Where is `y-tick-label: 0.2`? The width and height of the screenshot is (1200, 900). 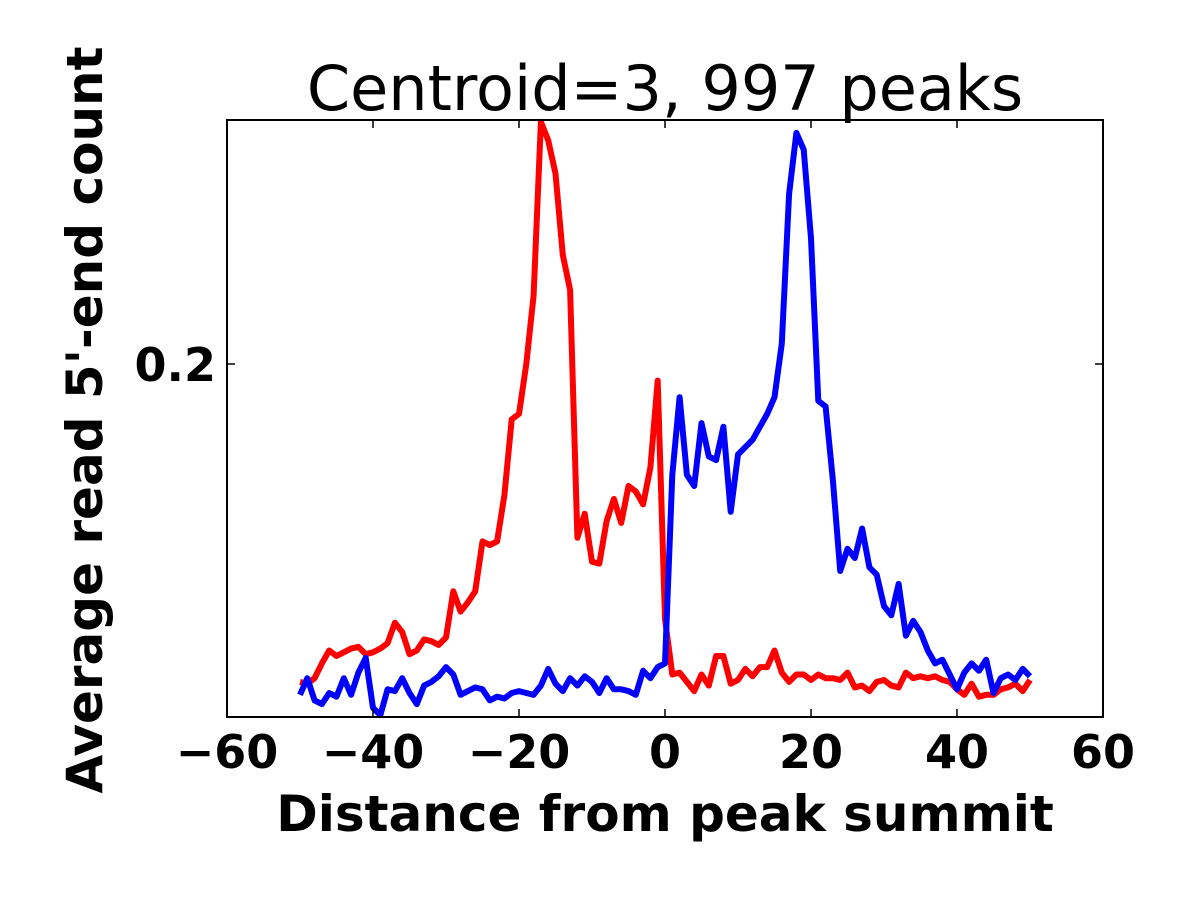
y-tick-label: 0.2 is located at coordinates (176, 365).